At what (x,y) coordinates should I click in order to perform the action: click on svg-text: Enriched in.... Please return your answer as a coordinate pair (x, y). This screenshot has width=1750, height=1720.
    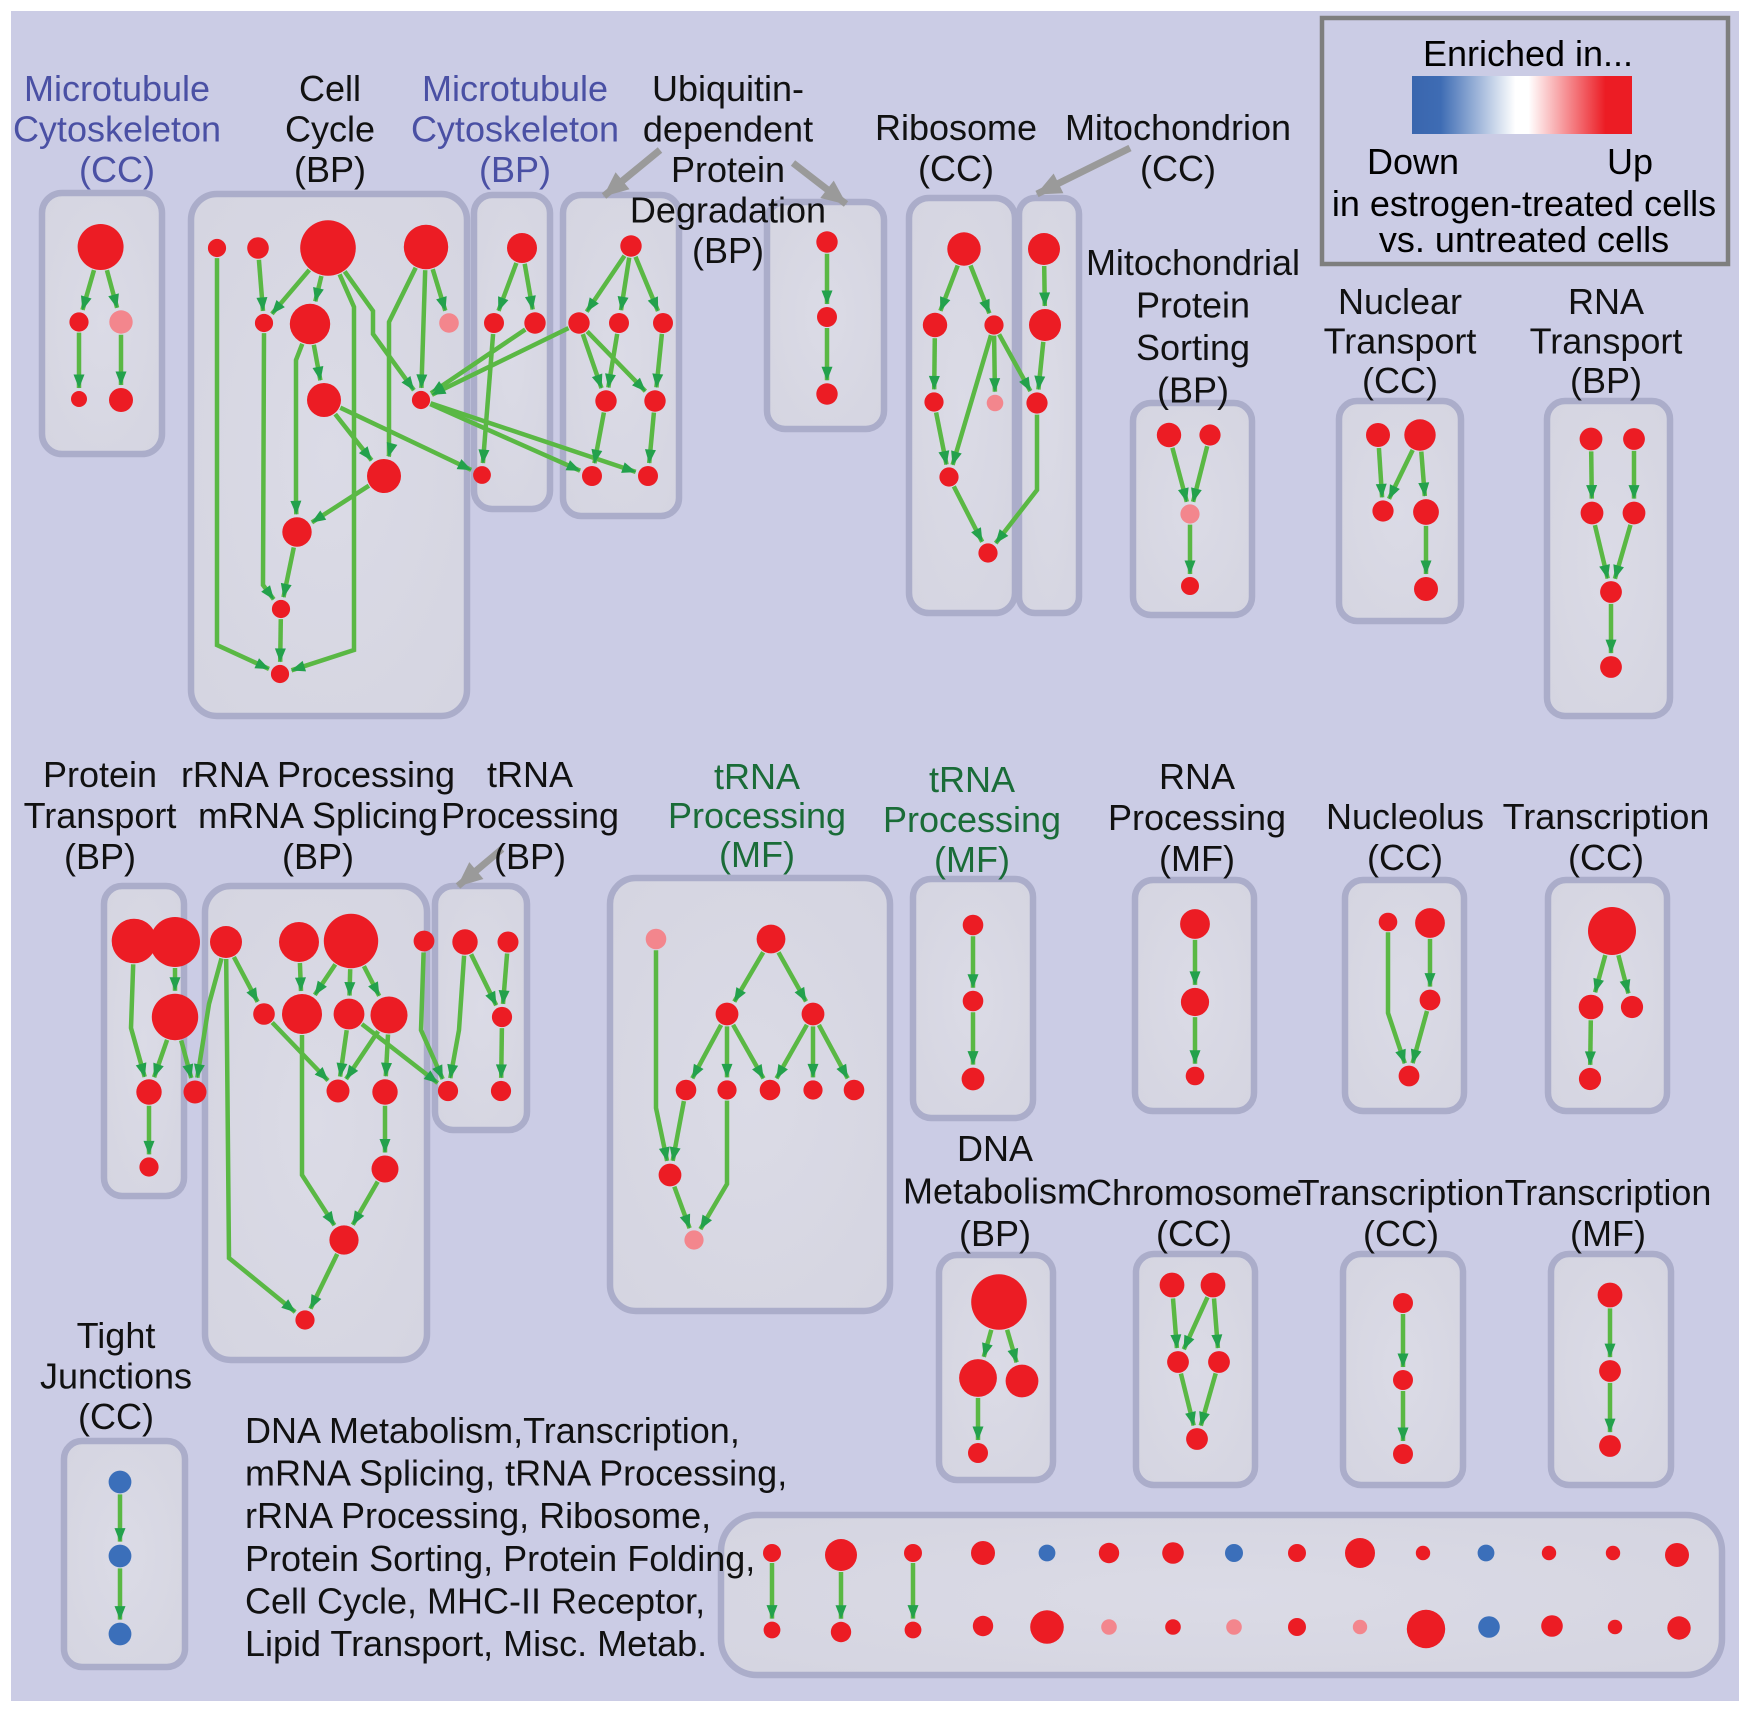
    Looking at the image, I should click on (1528, 53).